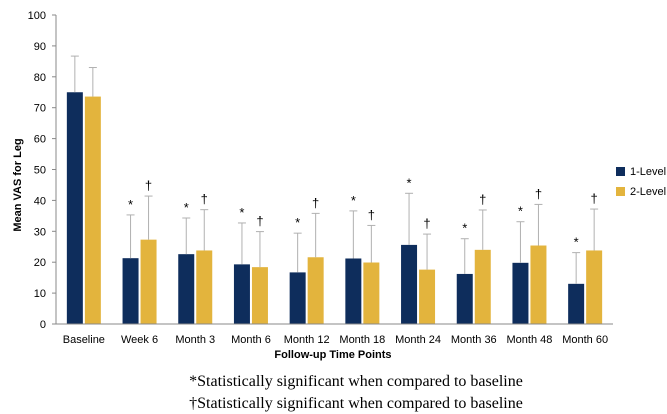 Image resolution: width=667 pixels, height=414 pixels. I want to click on bar-2-level-baseline, so click(92, 210).